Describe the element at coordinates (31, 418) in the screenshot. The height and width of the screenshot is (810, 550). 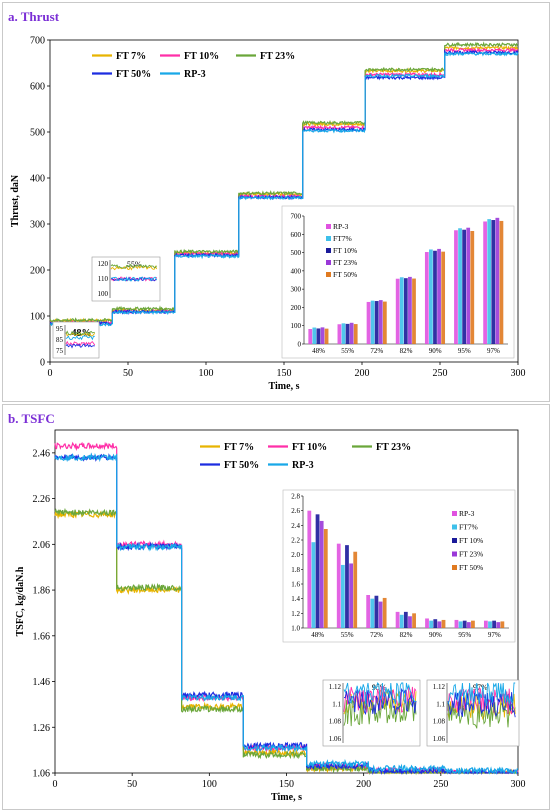
I see `chart-title-tsfc: b. TSFC` at that location.